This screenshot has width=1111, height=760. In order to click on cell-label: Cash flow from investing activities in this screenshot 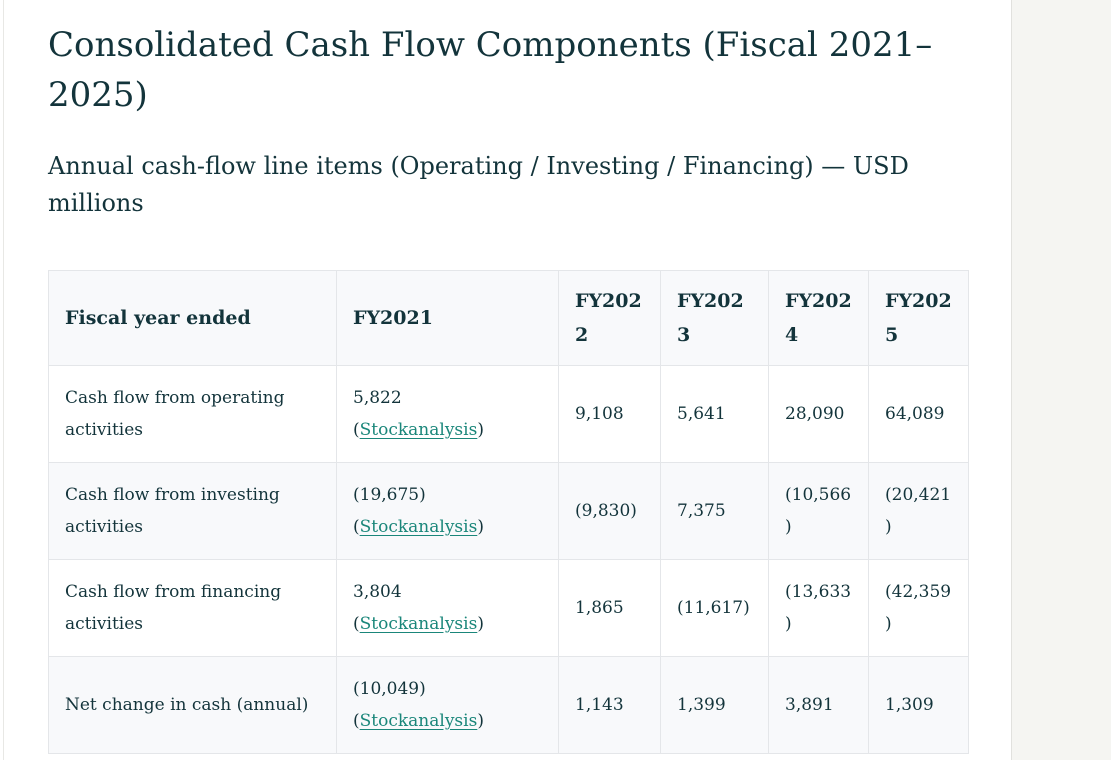, I will do `click(192, 511)`.